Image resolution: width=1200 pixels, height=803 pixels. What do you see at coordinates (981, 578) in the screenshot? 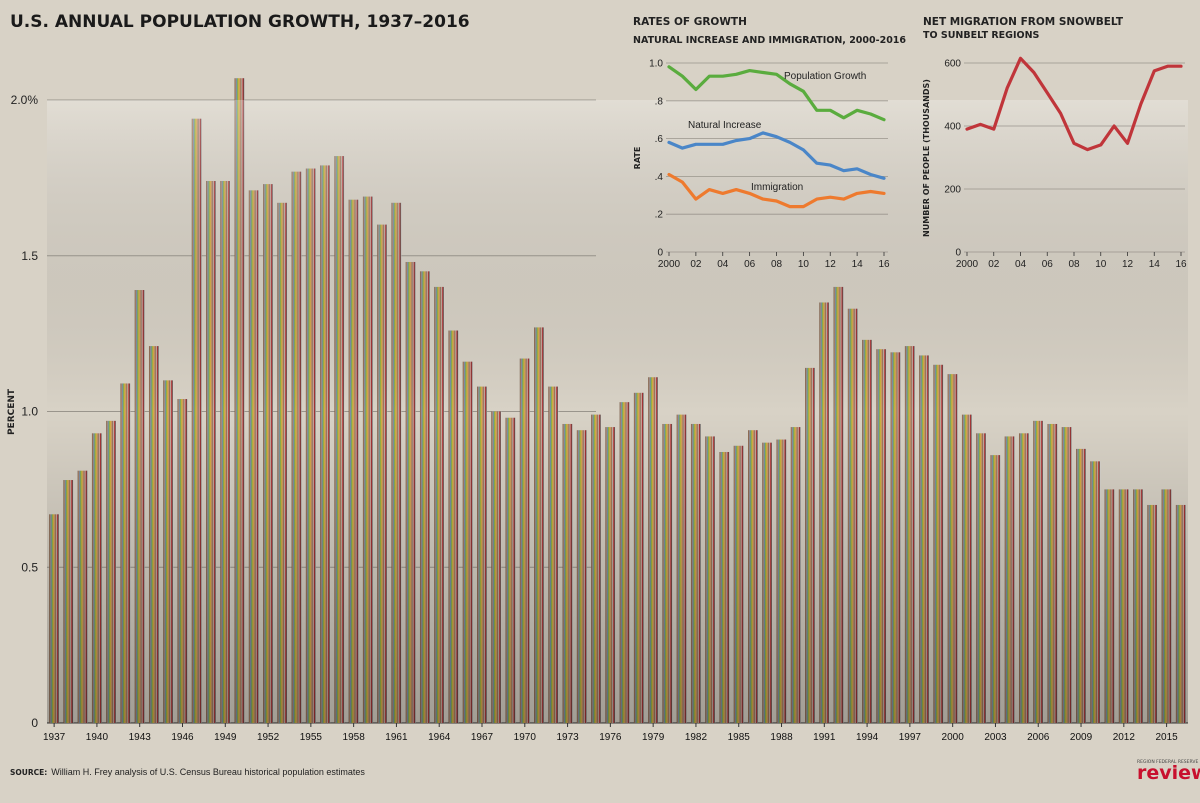
I see `bar-2002` at bounding box center [981, 578].